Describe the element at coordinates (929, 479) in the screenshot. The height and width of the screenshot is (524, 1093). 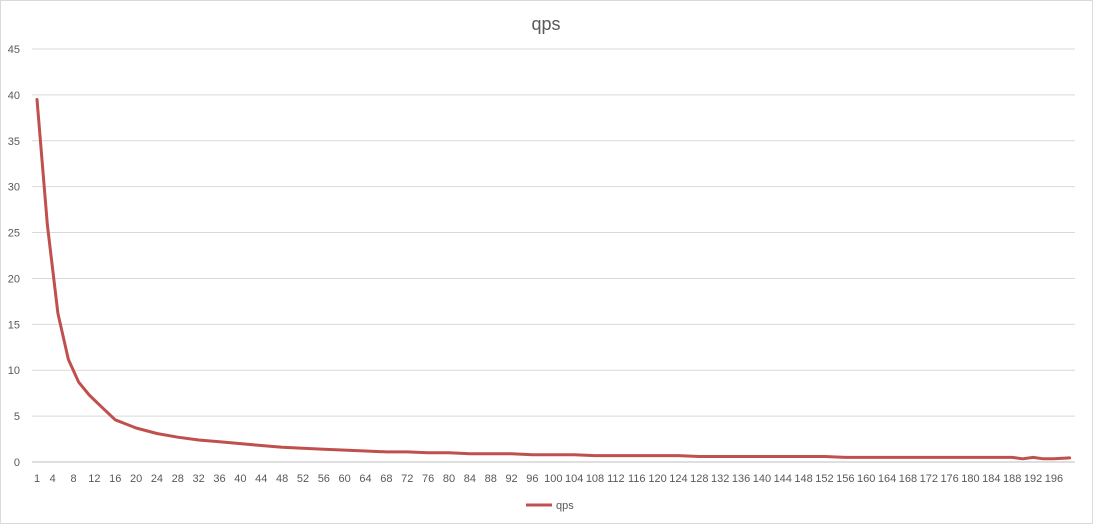
I see `x-tick-label: 172` at that location.